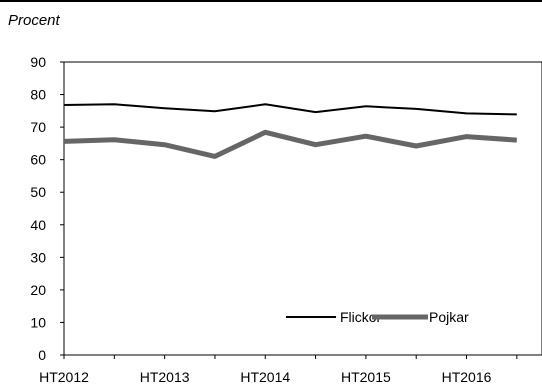 The height and width of the screenshot is (387, 542). Describe the element at coordinates (38, 127) in the screenshot. I see `y-tick-label: 70` at that location.